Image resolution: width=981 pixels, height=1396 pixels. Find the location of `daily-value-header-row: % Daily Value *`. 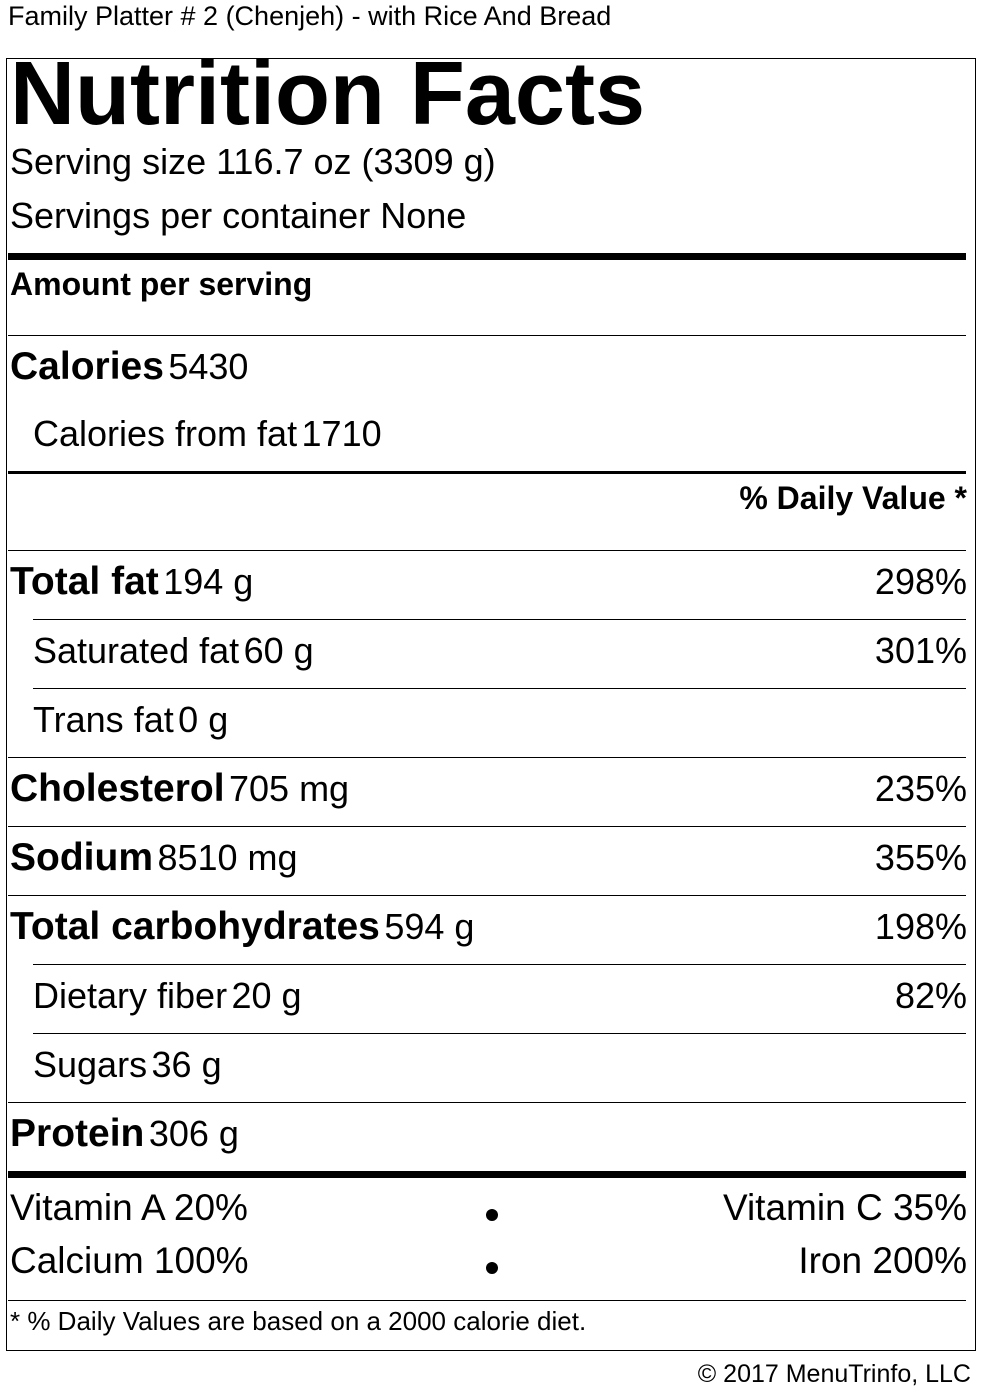

daily-value-header-row: % Daily Value * is located at coordinates (488, 498).